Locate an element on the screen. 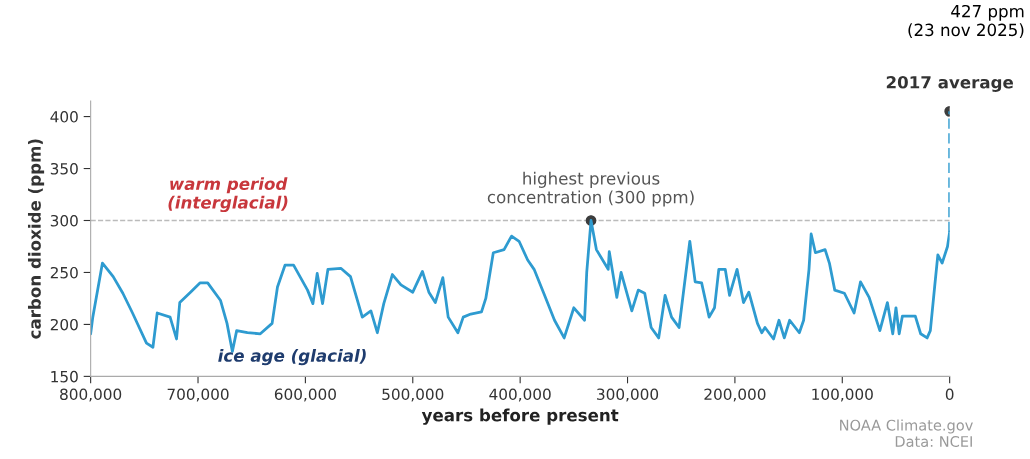 This screenshot has width=1030, height=459. y-tick-label: 250 is located at coordinates (64, 272).